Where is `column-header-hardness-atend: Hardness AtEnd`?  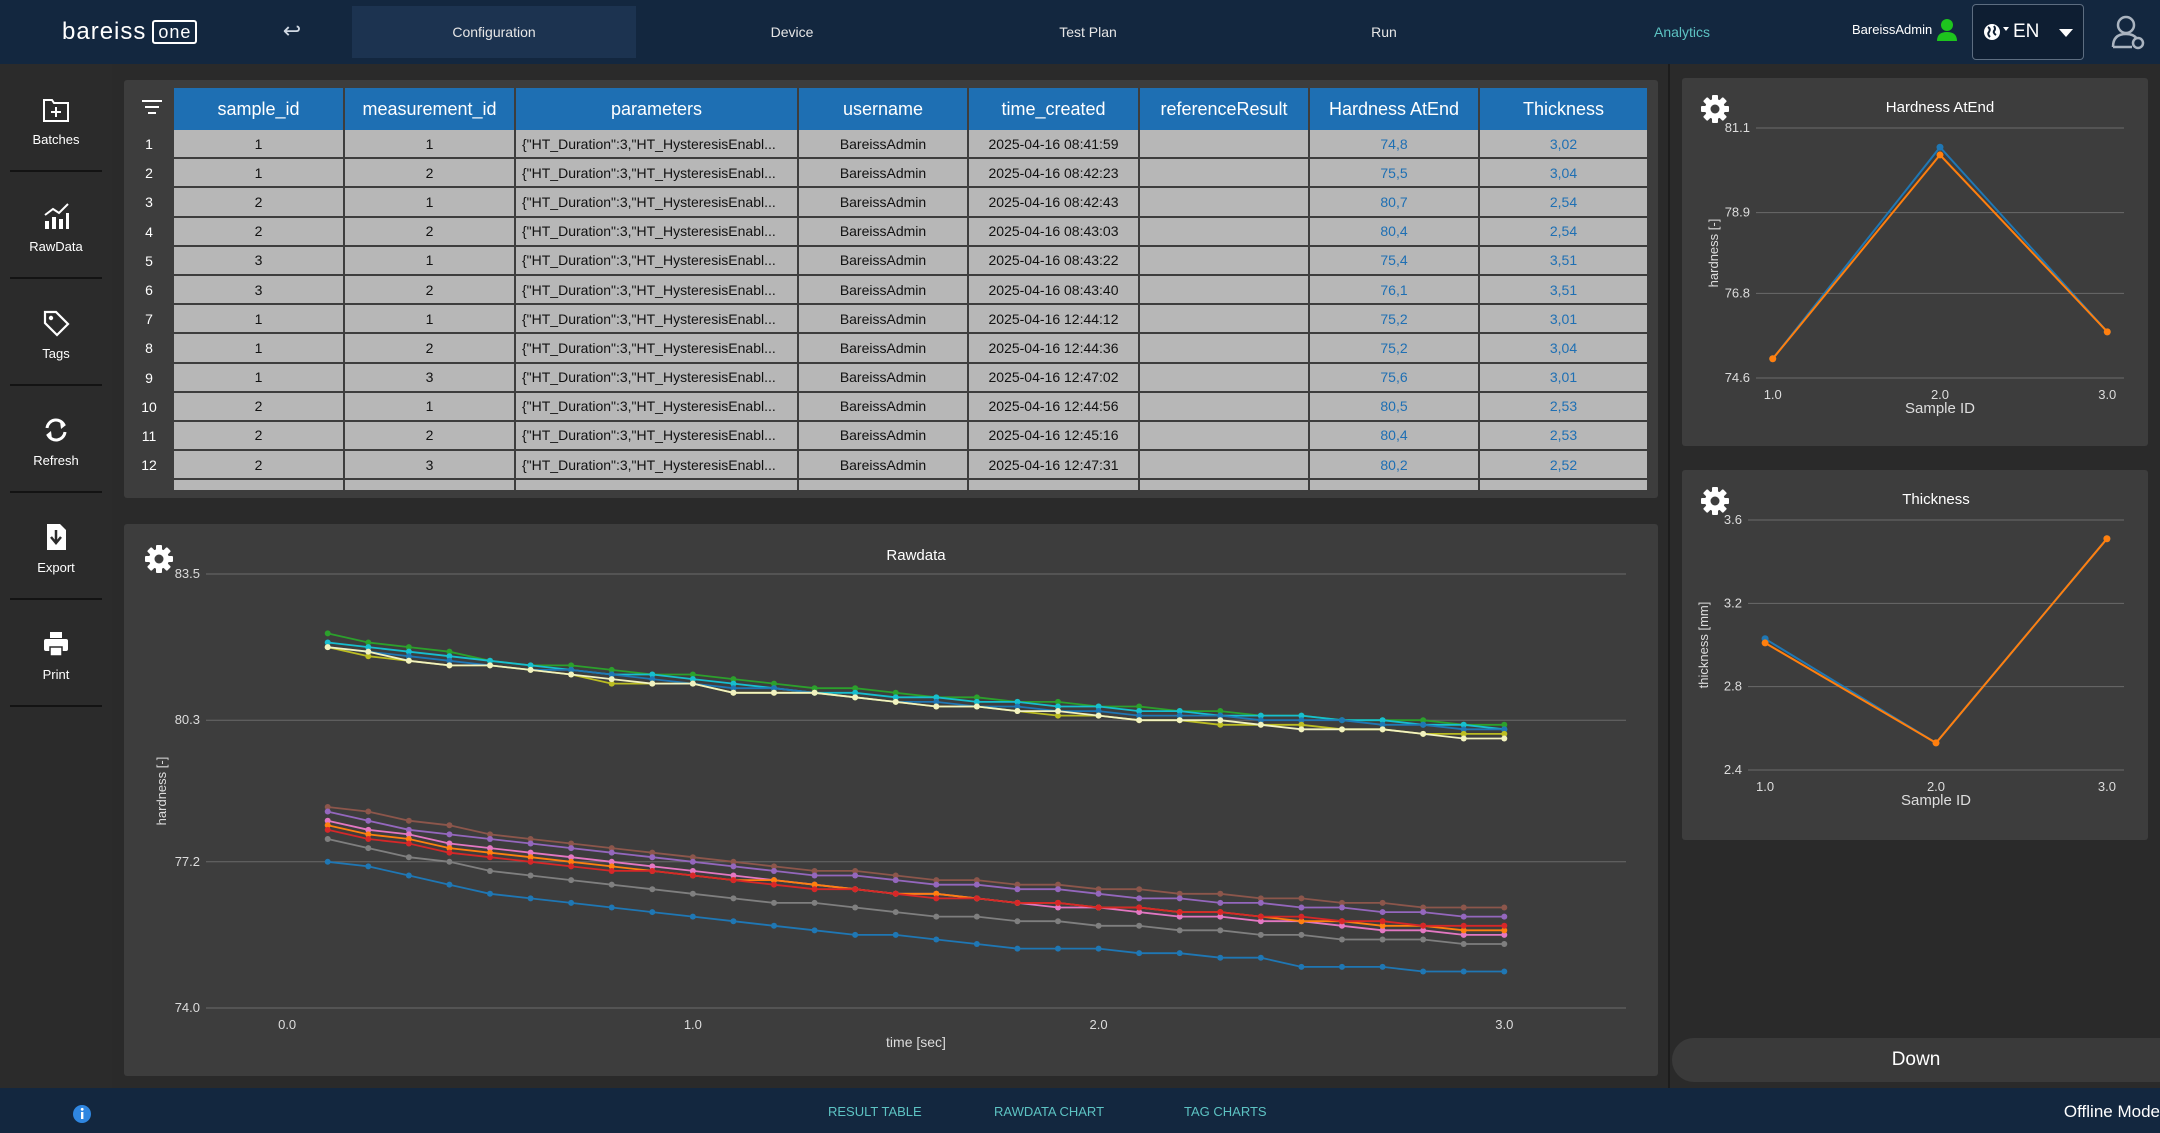
column-header-hardness-atend: Hardness AtEnd is located at coordinates (1394, 109).